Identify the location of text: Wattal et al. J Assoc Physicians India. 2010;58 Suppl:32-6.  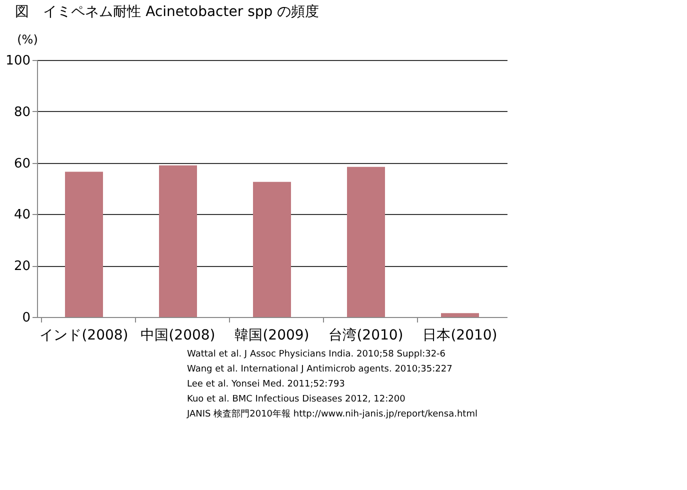
(316, 355).